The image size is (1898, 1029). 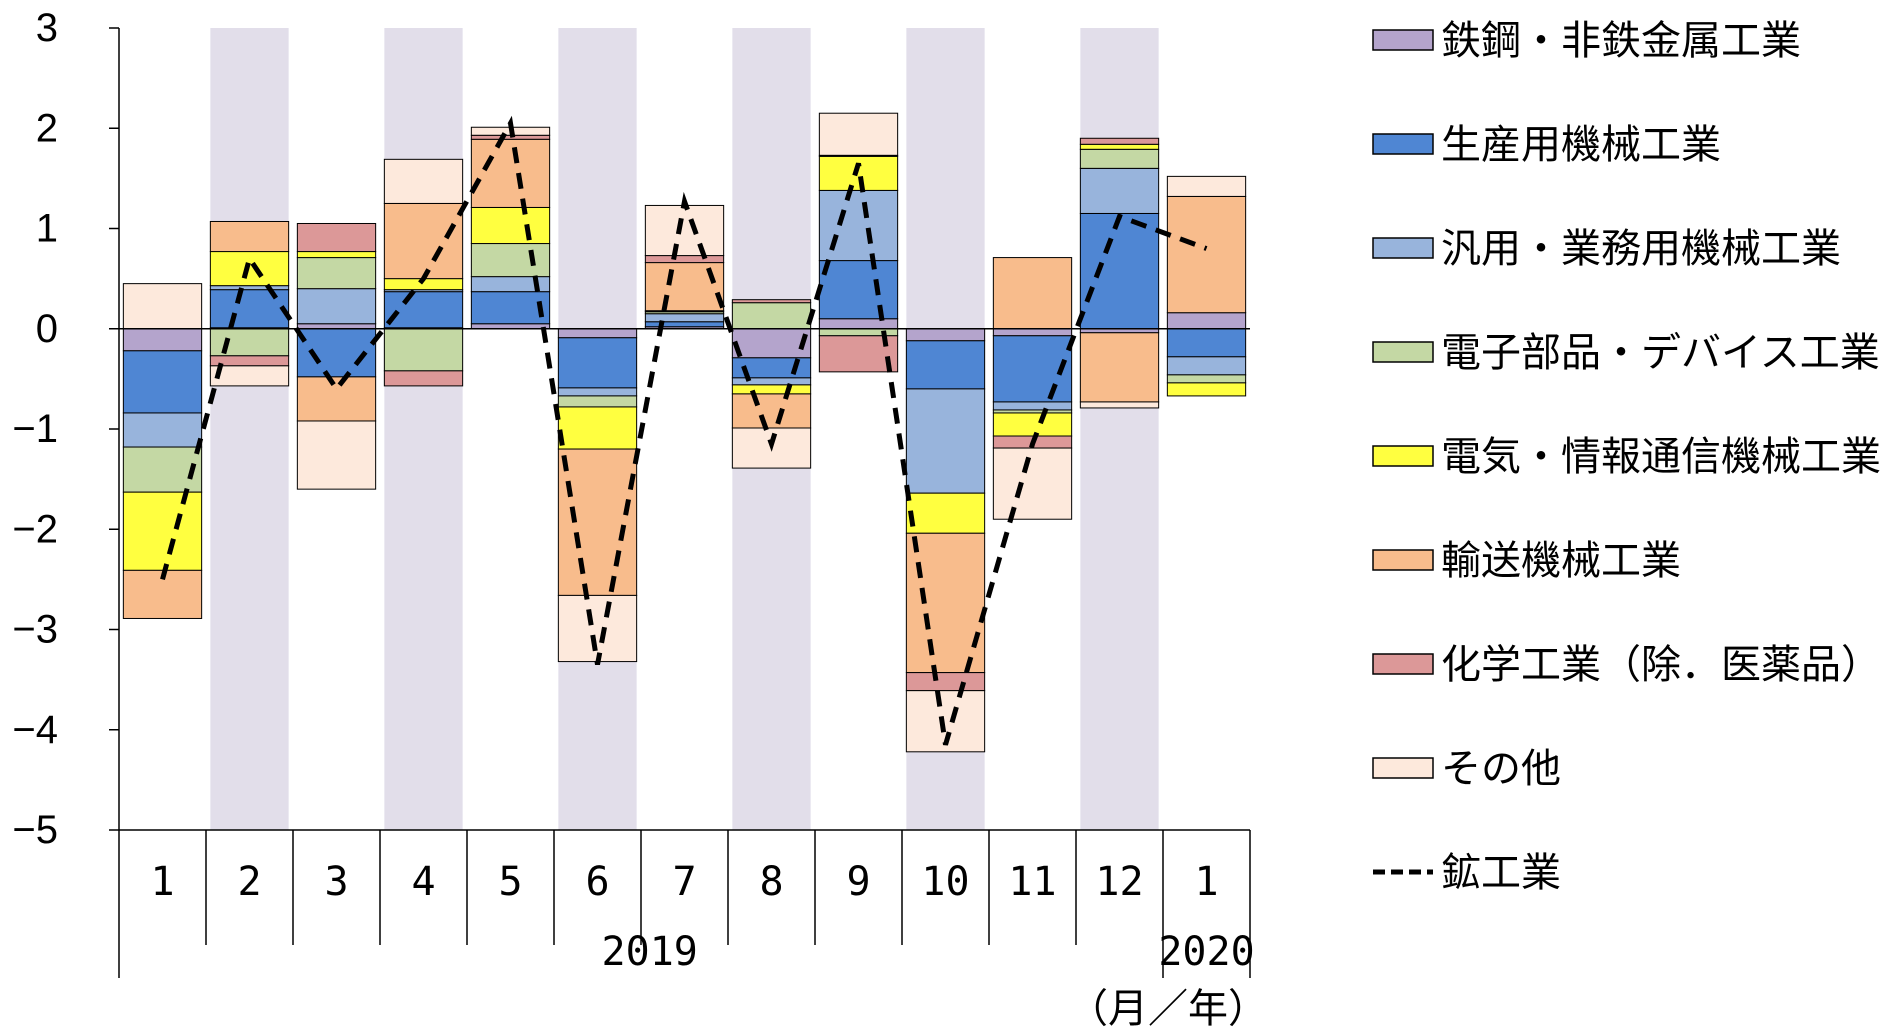 What do you see at coordinates (35, 730) in the screenshot?
I see `y-tick-label: −4` at bounding box center [35, 730].